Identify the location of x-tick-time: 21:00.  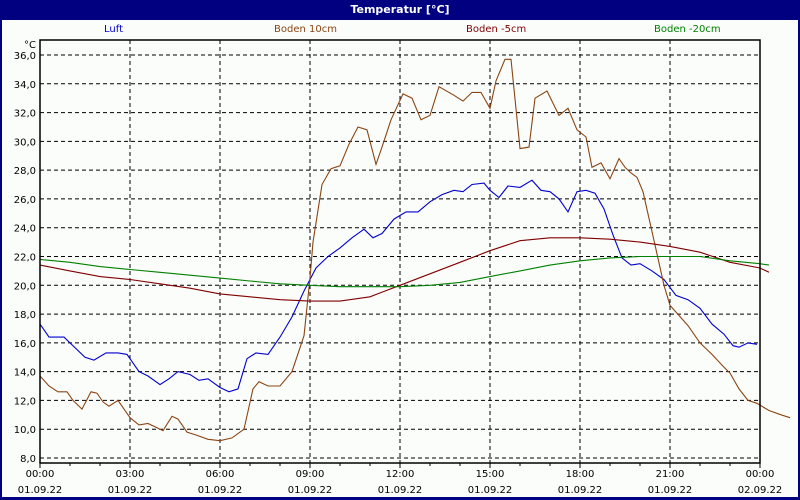
(670, 474).